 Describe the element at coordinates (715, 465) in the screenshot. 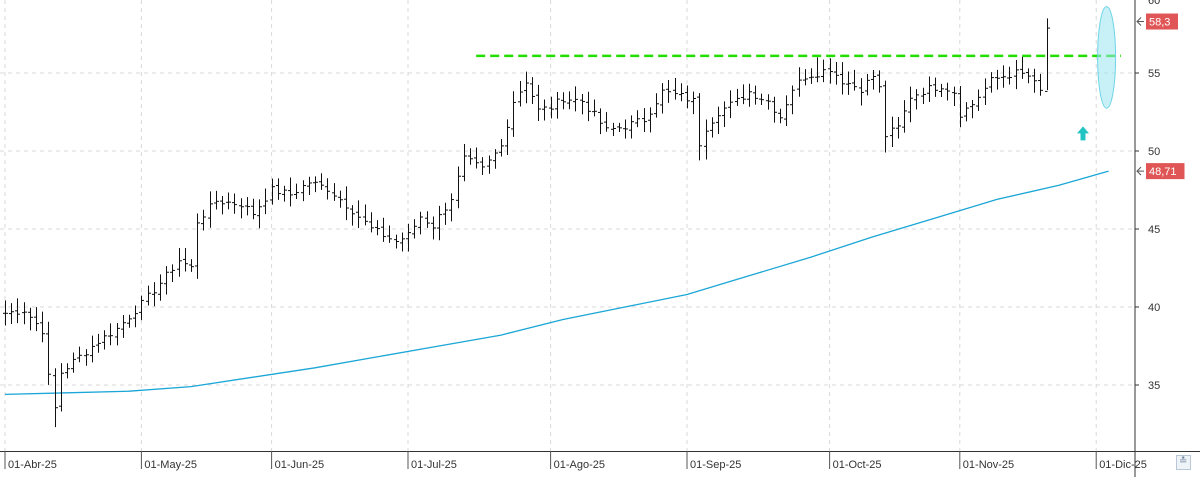

I see `x-tick-label: 01-Sep-25` at that location.